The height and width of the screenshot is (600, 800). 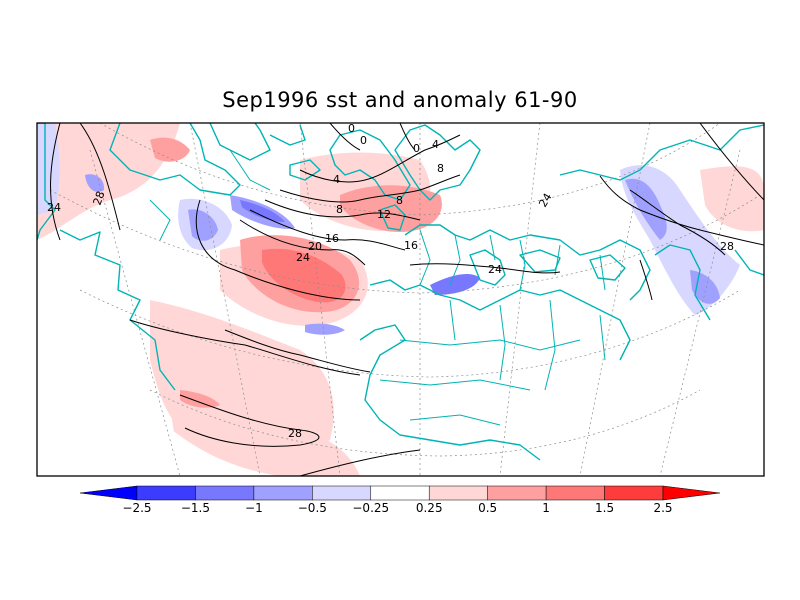 What do you see at coordinates (455, 284) in the screenshot?
I see `anomaly-negative-mid-med` at bounding box center [455, 284].